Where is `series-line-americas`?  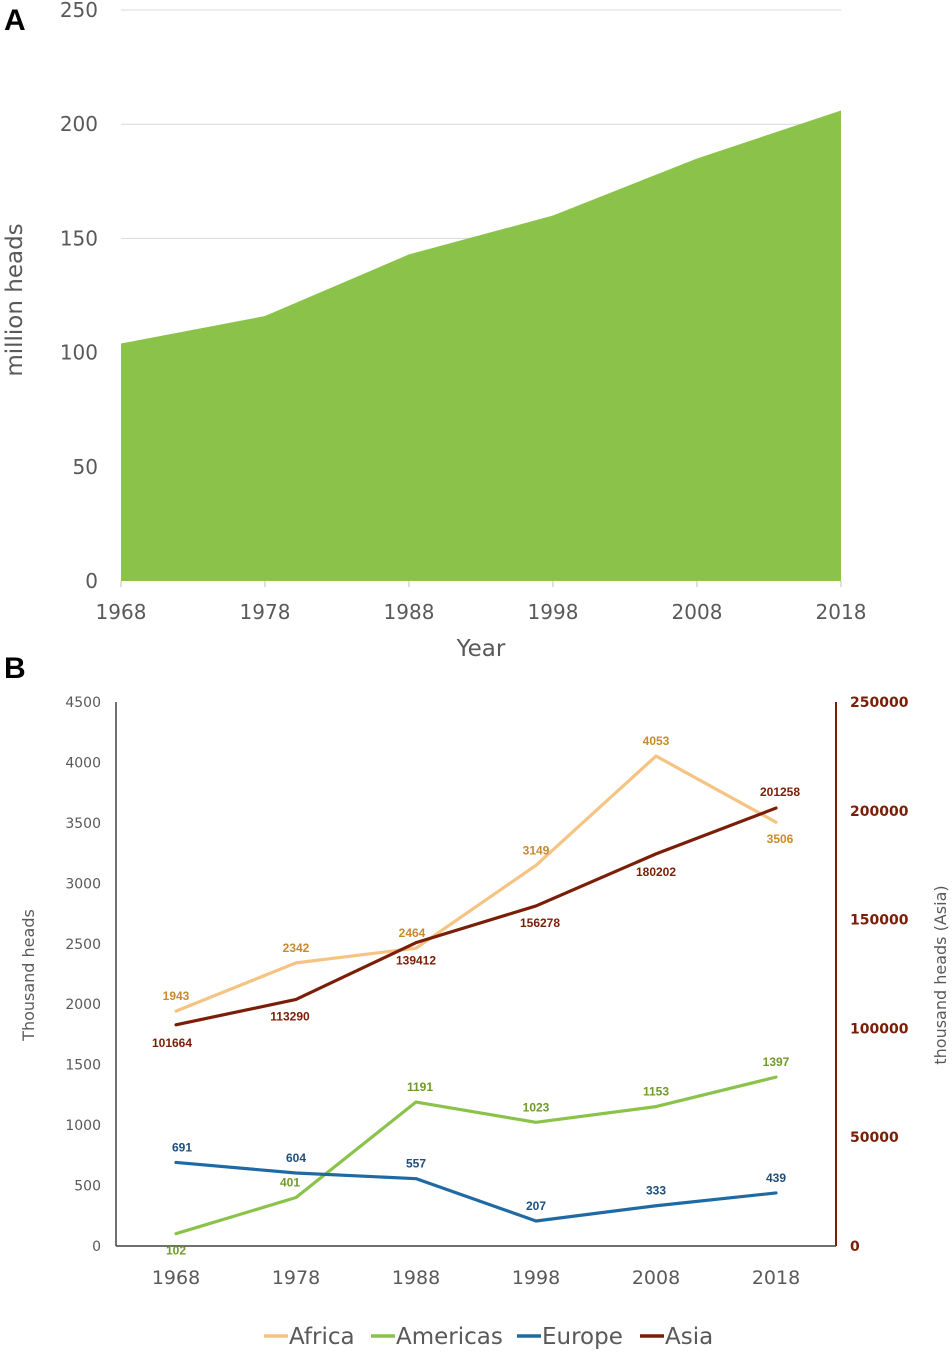
series-line-americas is located at coordinates (476, 1155).